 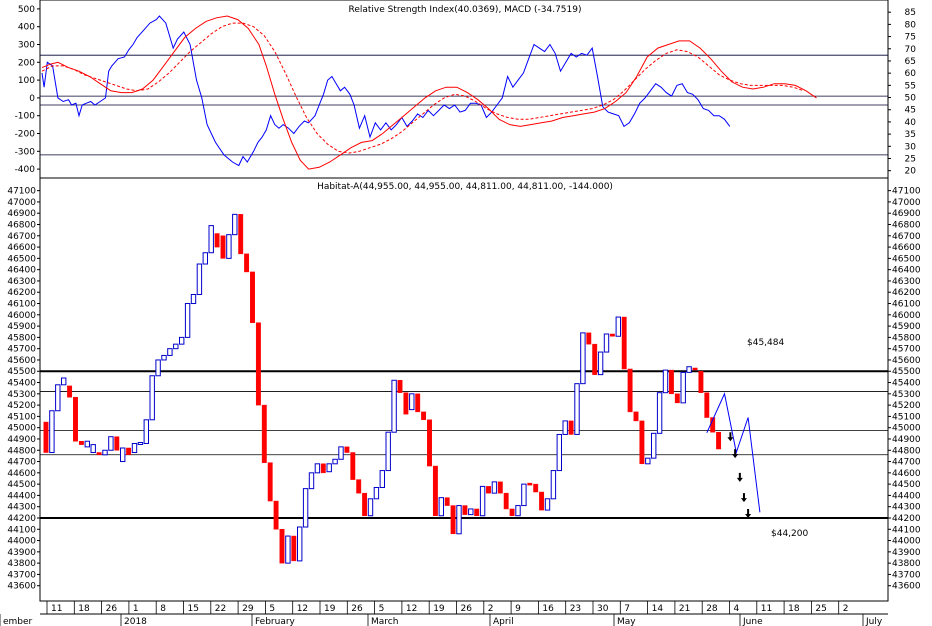 I want to click on x-day-label: 14, so click(x=658, y=609).